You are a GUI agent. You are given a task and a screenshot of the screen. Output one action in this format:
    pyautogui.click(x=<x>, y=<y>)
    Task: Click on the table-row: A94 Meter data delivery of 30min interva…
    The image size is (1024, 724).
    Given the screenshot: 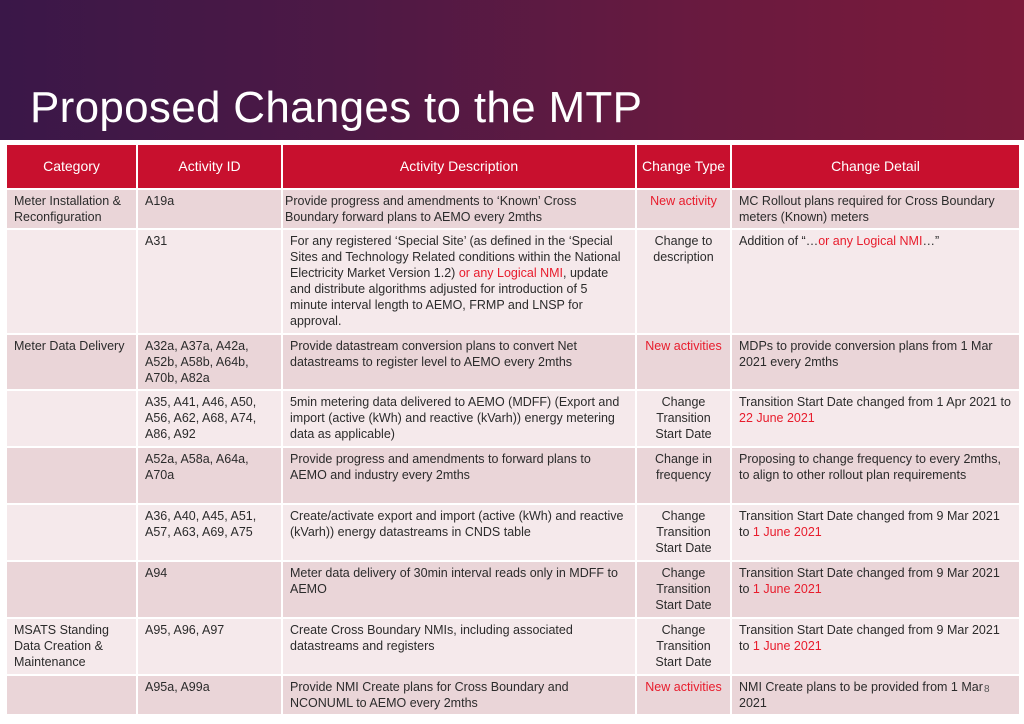 What is the action you would take?
    pyautogui.click(x=513, y=589)
    